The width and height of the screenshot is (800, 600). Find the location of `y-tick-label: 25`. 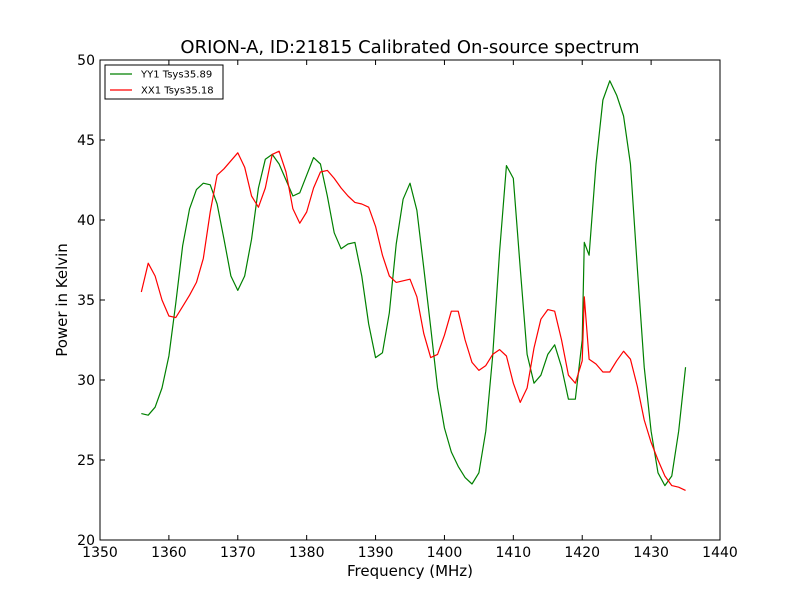

y-tick-label: 25 is located at coordinates (86, 461).